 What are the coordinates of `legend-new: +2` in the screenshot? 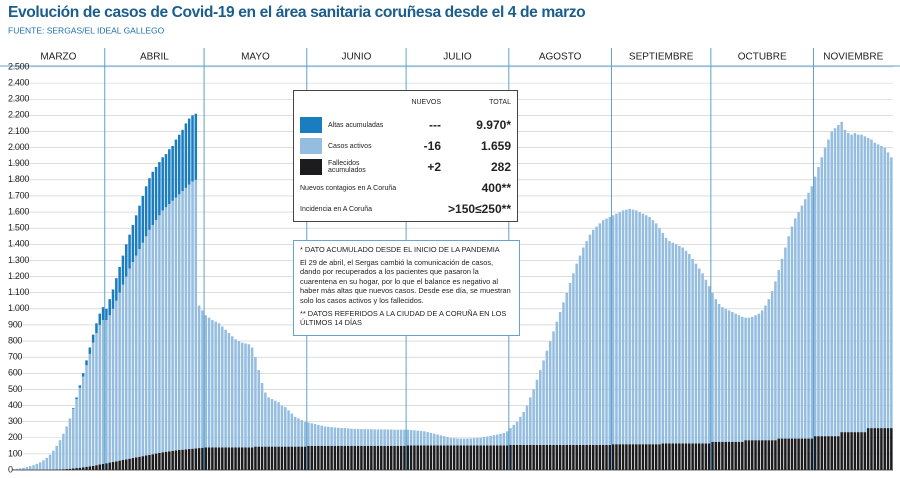 It's located at (434, 167).